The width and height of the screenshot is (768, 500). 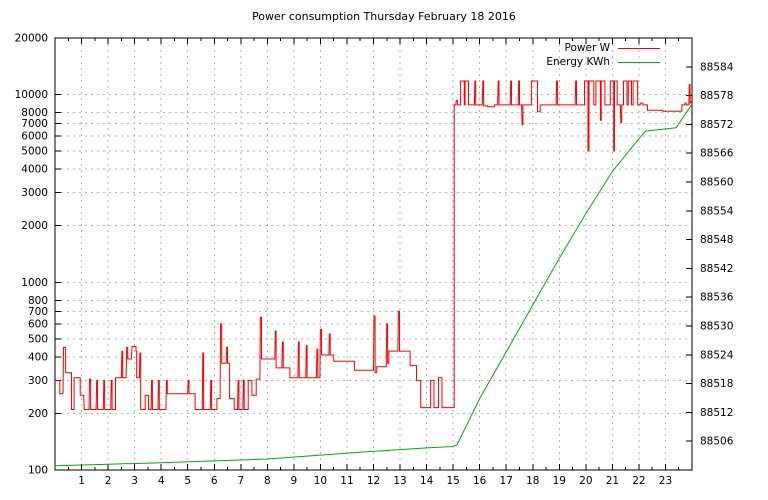 I want to click on x-tick-label: 19, so click(x=559, y=481).